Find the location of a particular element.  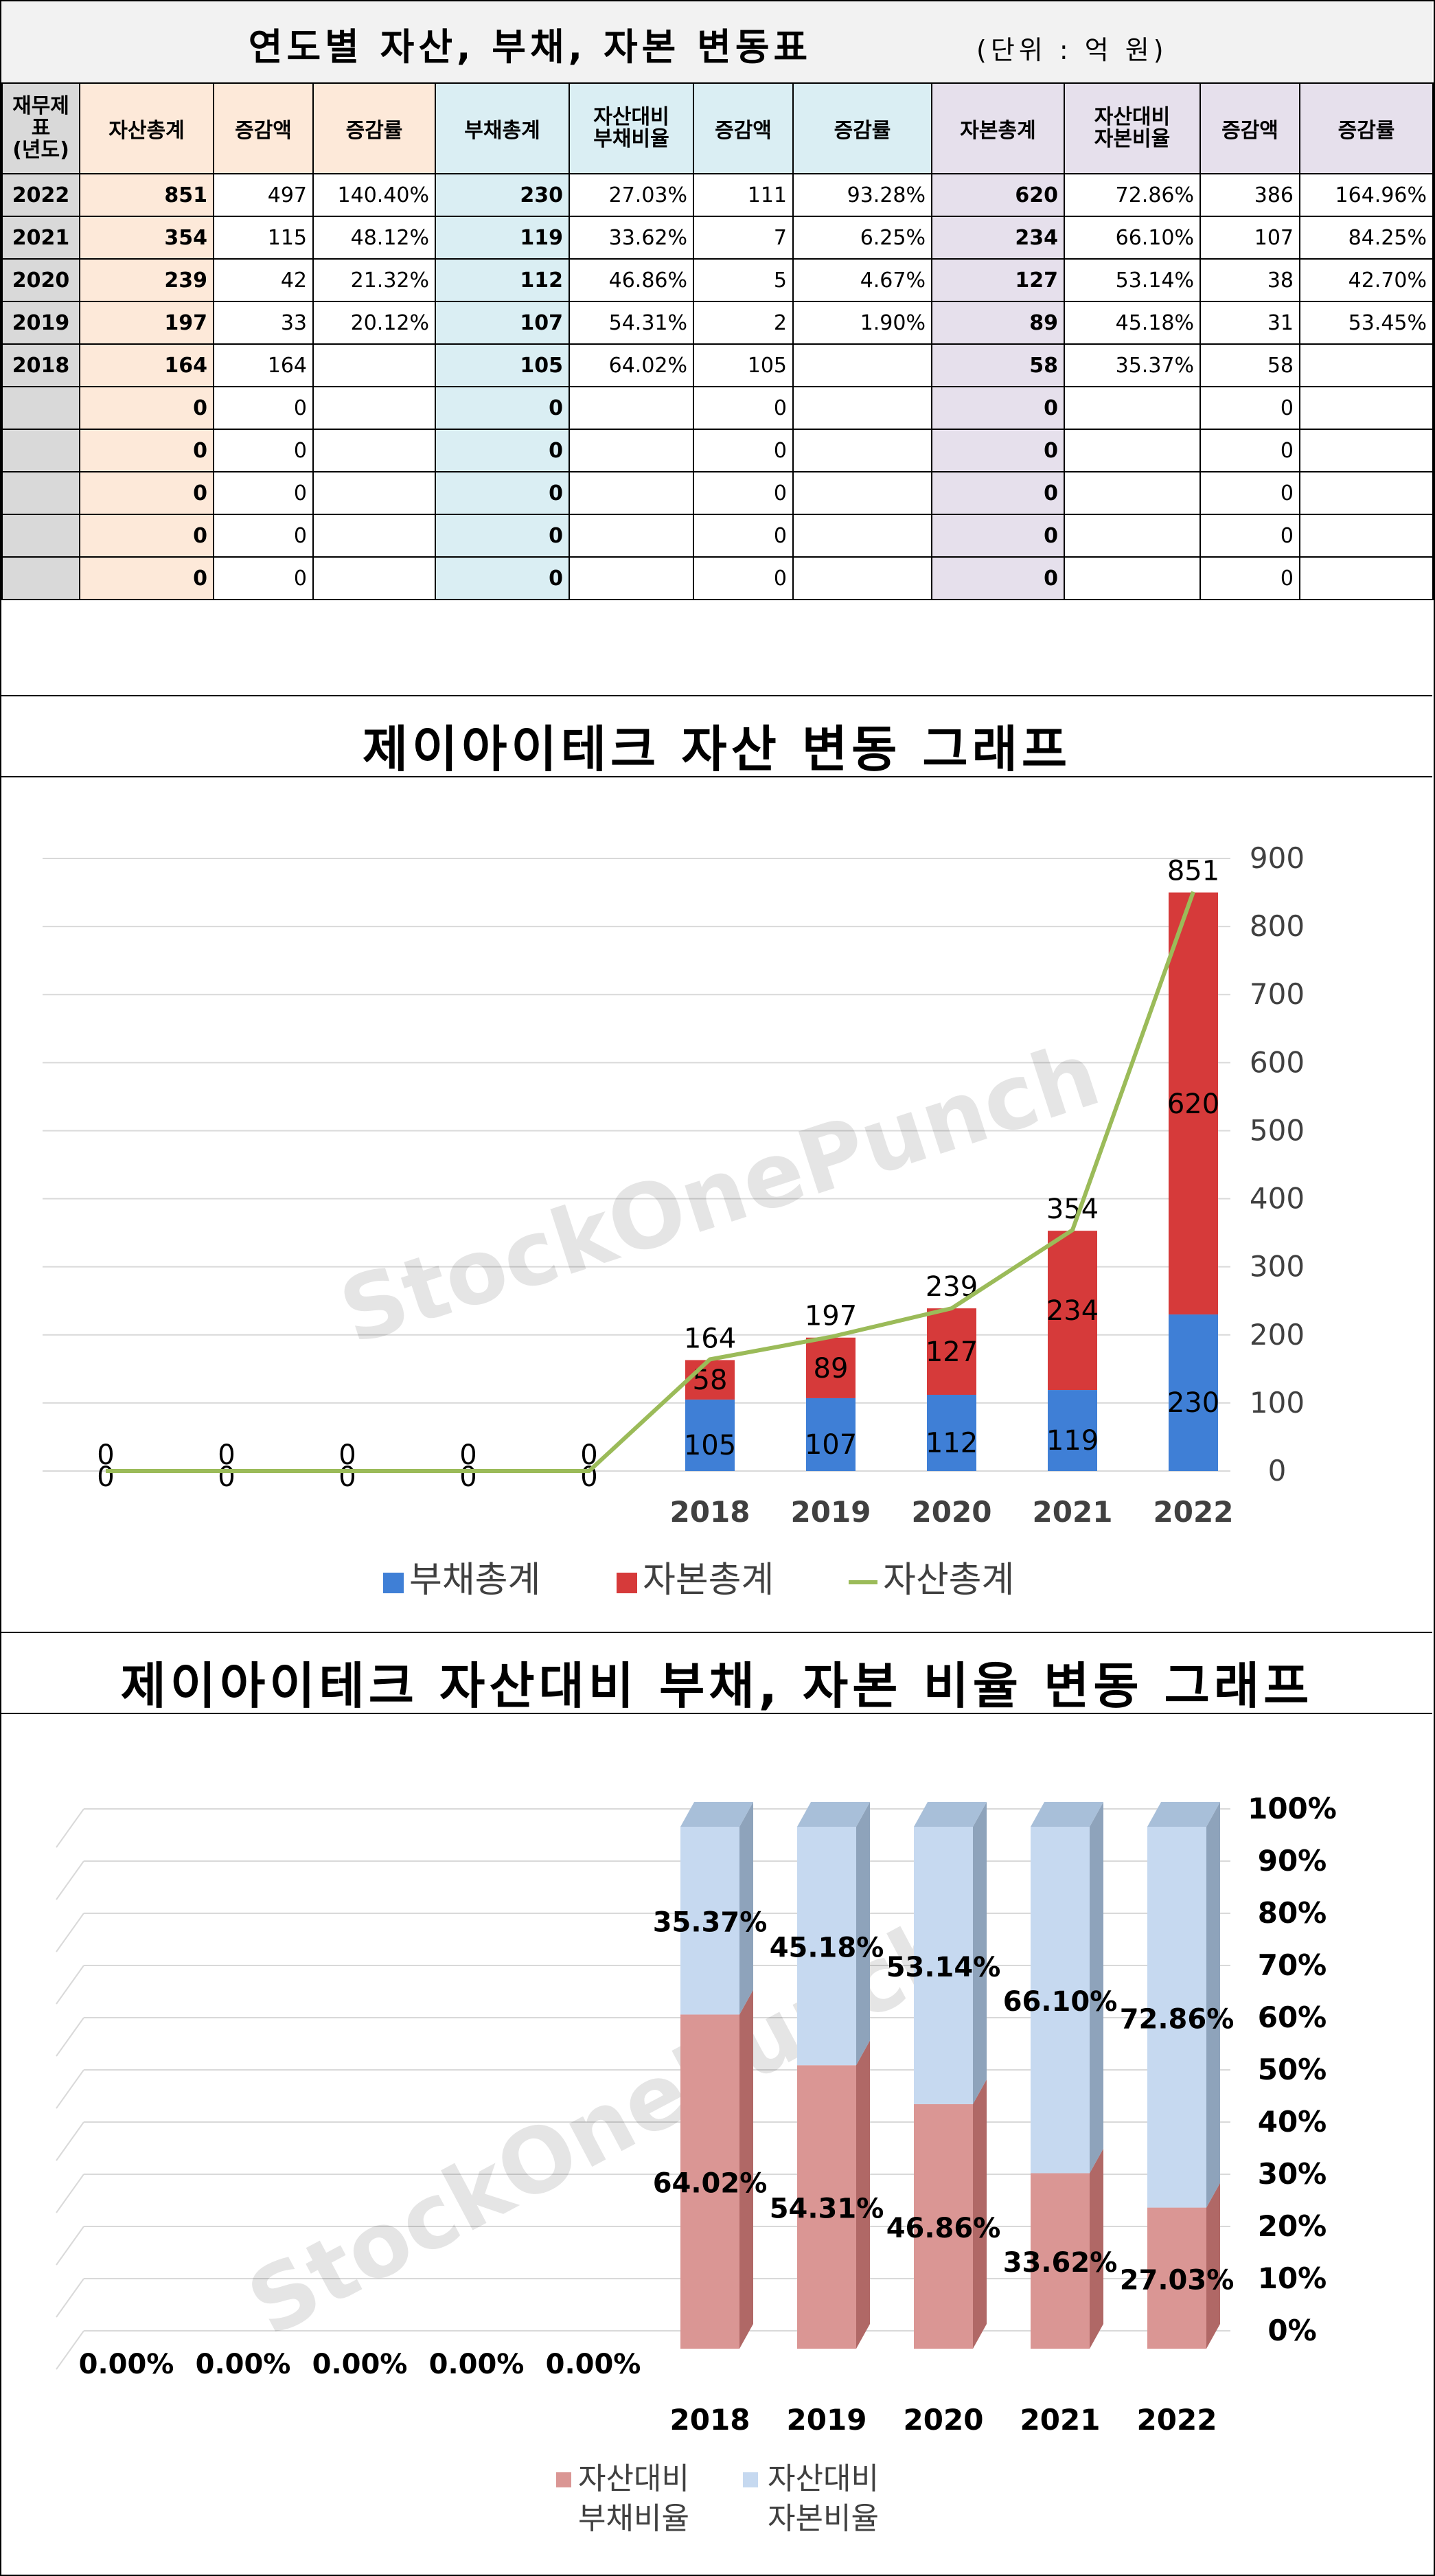

x-tick-label: 2020 is located at coordinates (944, 2420).